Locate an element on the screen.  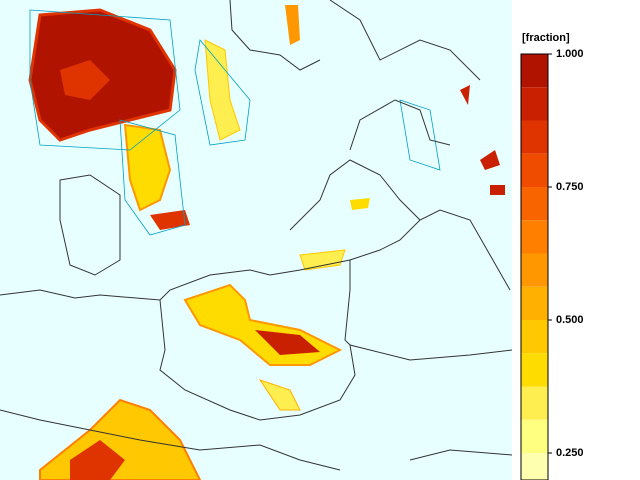
colorbar-tick-label: 0.500 is located at coordinates (570, 320).